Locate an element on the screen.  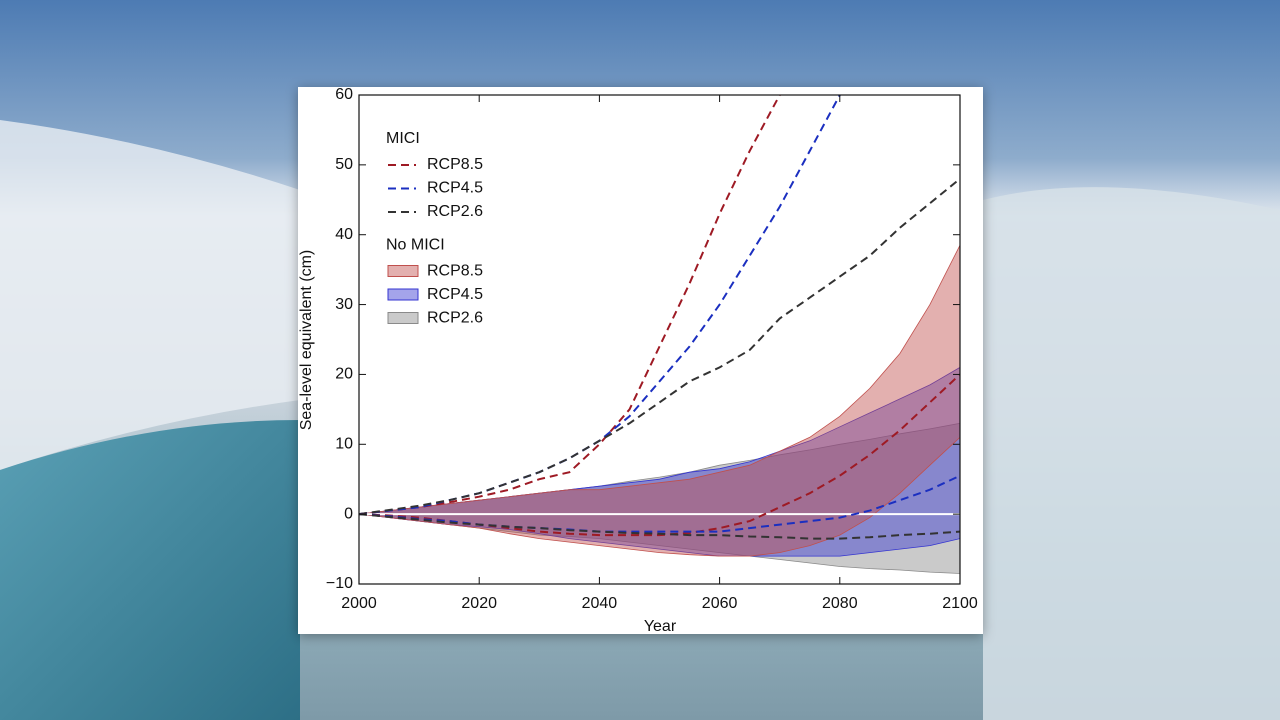
y-tick-label: 20 is located at coordinates (344, 374).